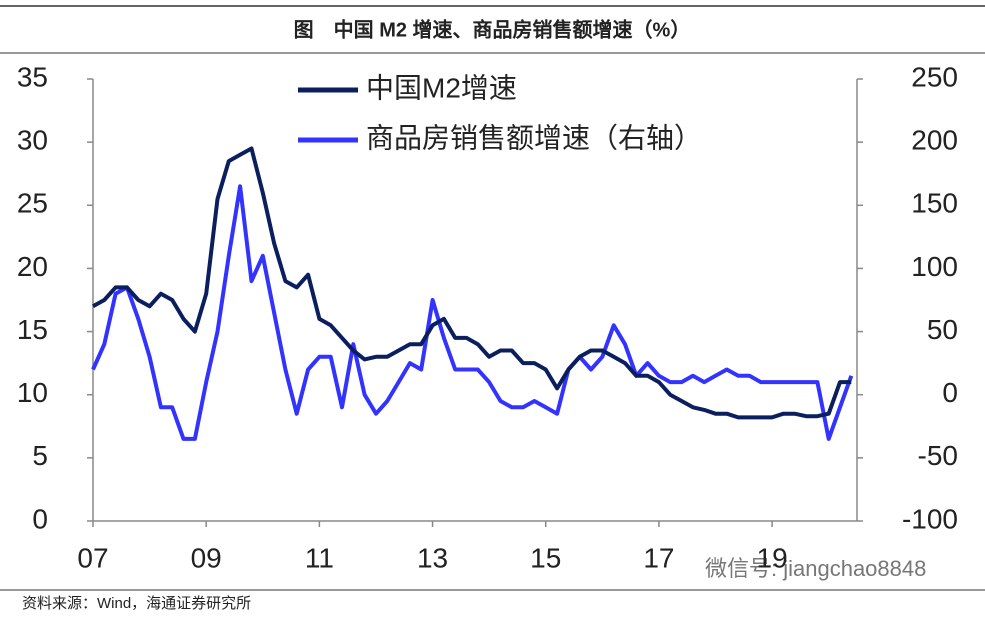 This screenshot has height=620, width=985. I want to click on y2-tick-label: -100, so click(930, 518).